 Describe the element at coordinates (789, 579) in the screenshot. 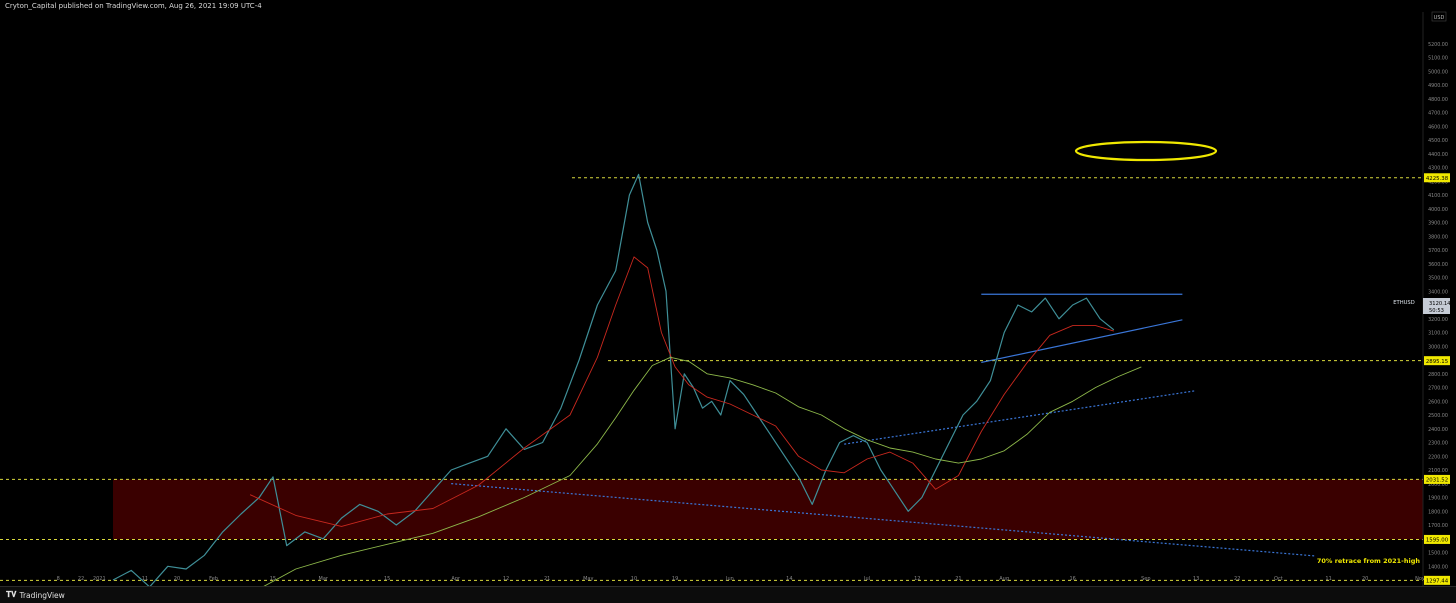

I see `time-tick-label: 14` at that location.